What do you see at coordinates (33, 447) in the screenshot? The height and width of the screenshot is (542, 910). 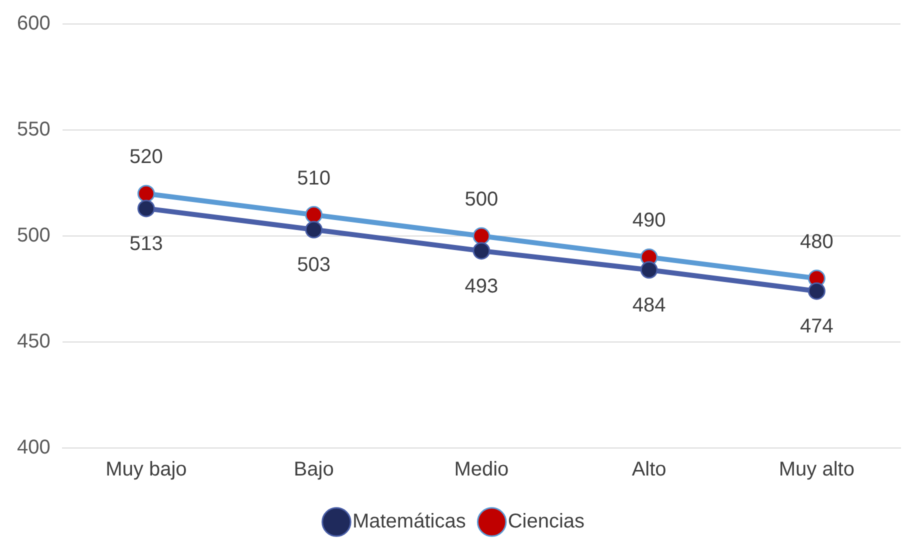 I see `y-tick-label: 400` at bounding box center [33, 447].